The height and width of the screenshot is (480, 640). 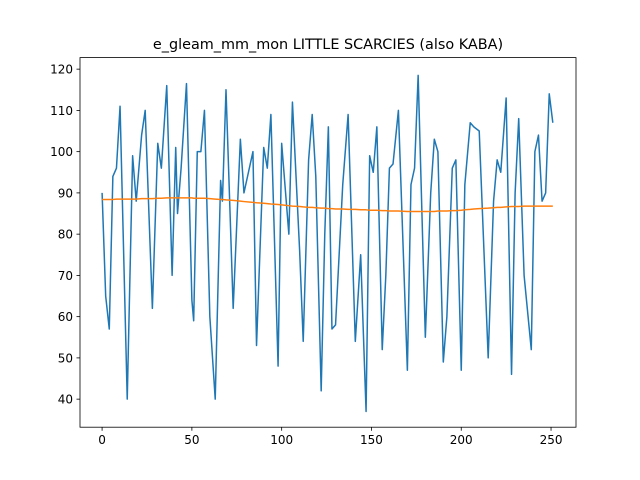 What do you see at coordinates (61, 152) in the screenshot?
I see `y-tick-label: 100` at bounding box center [61, 152].